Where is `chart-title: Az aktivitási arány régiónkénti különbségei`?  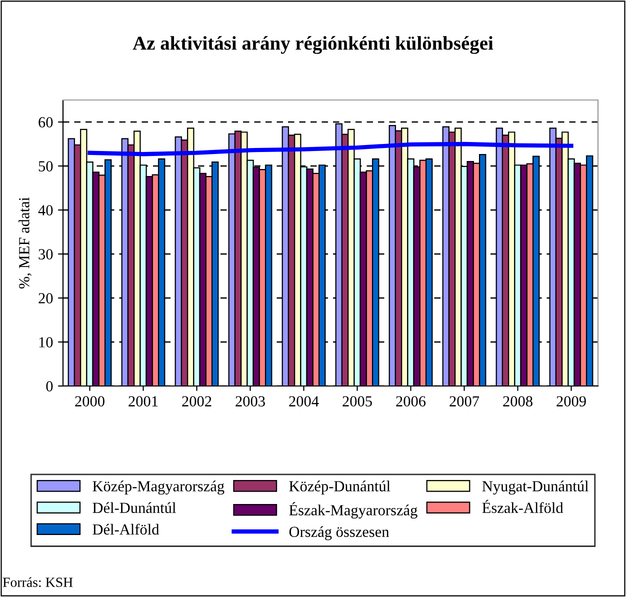 chart-title: Az aktivitási arány régiónkénti különbségei is located at coordinates (313, 45).